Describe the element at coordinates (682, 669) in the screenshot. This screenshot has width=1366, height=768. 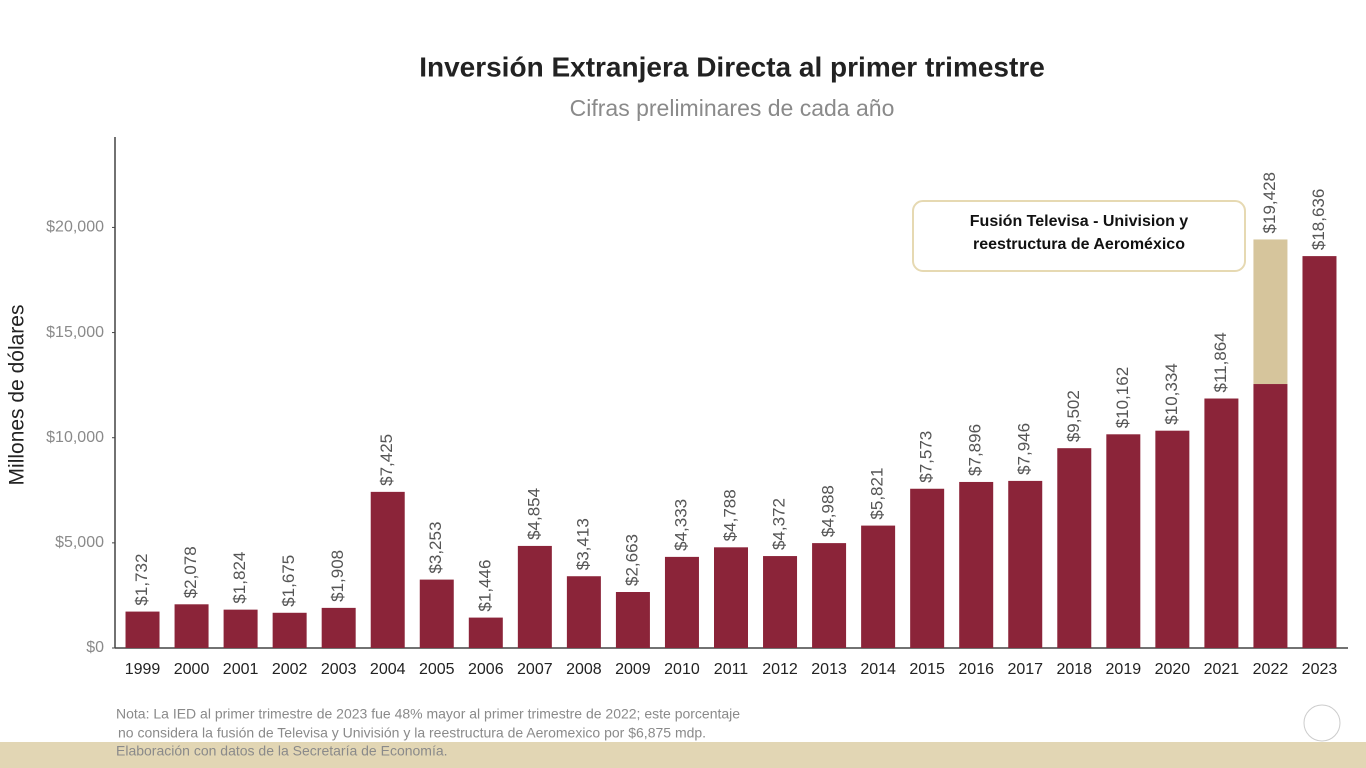
I see `x-tick-label: 2010` at that location.